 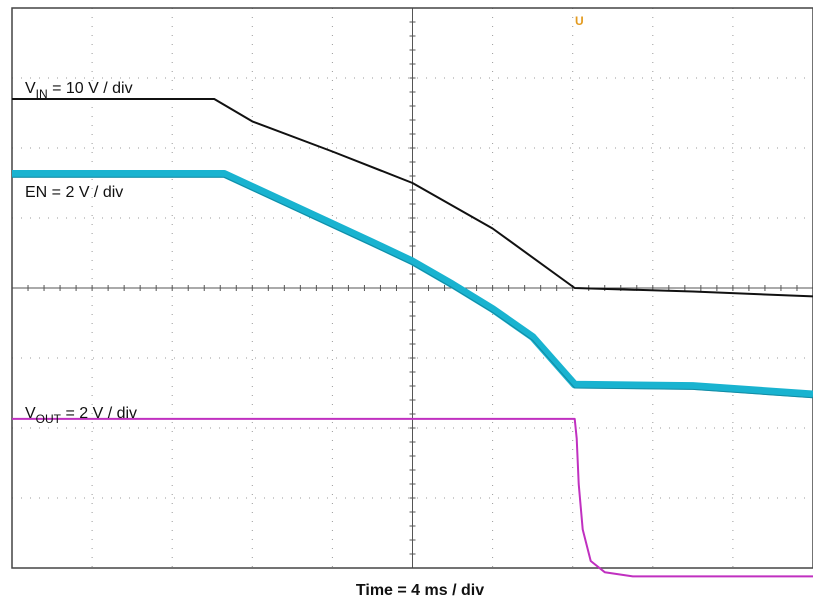 I want to click on vin-scale-label: VIN = 10 V / div, so click(x=79, y=90).